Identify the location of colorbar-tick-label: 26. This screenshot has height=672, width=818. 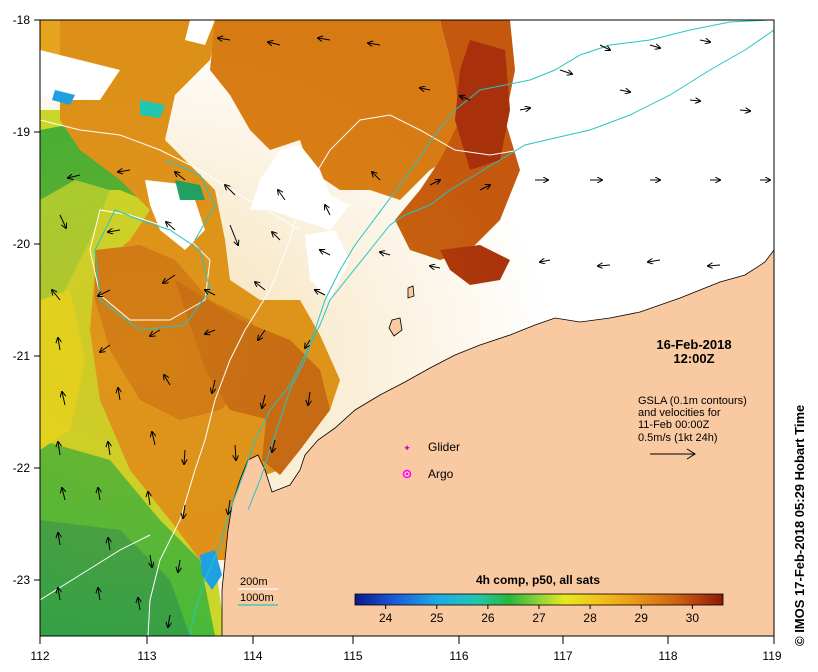
(488, 618).